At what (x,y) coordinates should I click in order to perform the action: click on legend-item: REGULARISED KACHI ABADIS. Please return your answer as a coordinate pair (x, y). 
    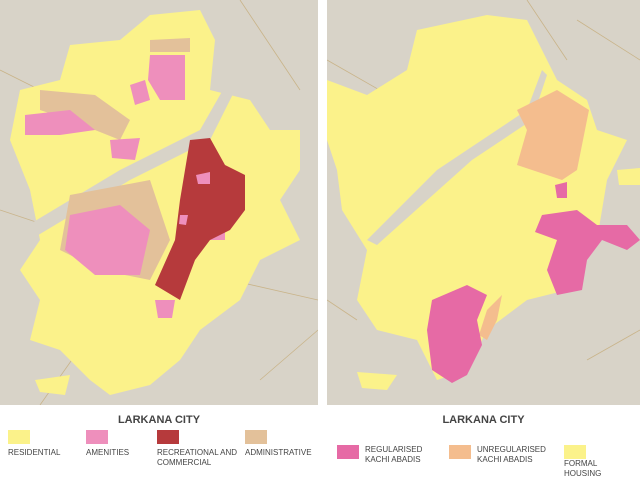
    Looking at the image, I should click on (382, 455).